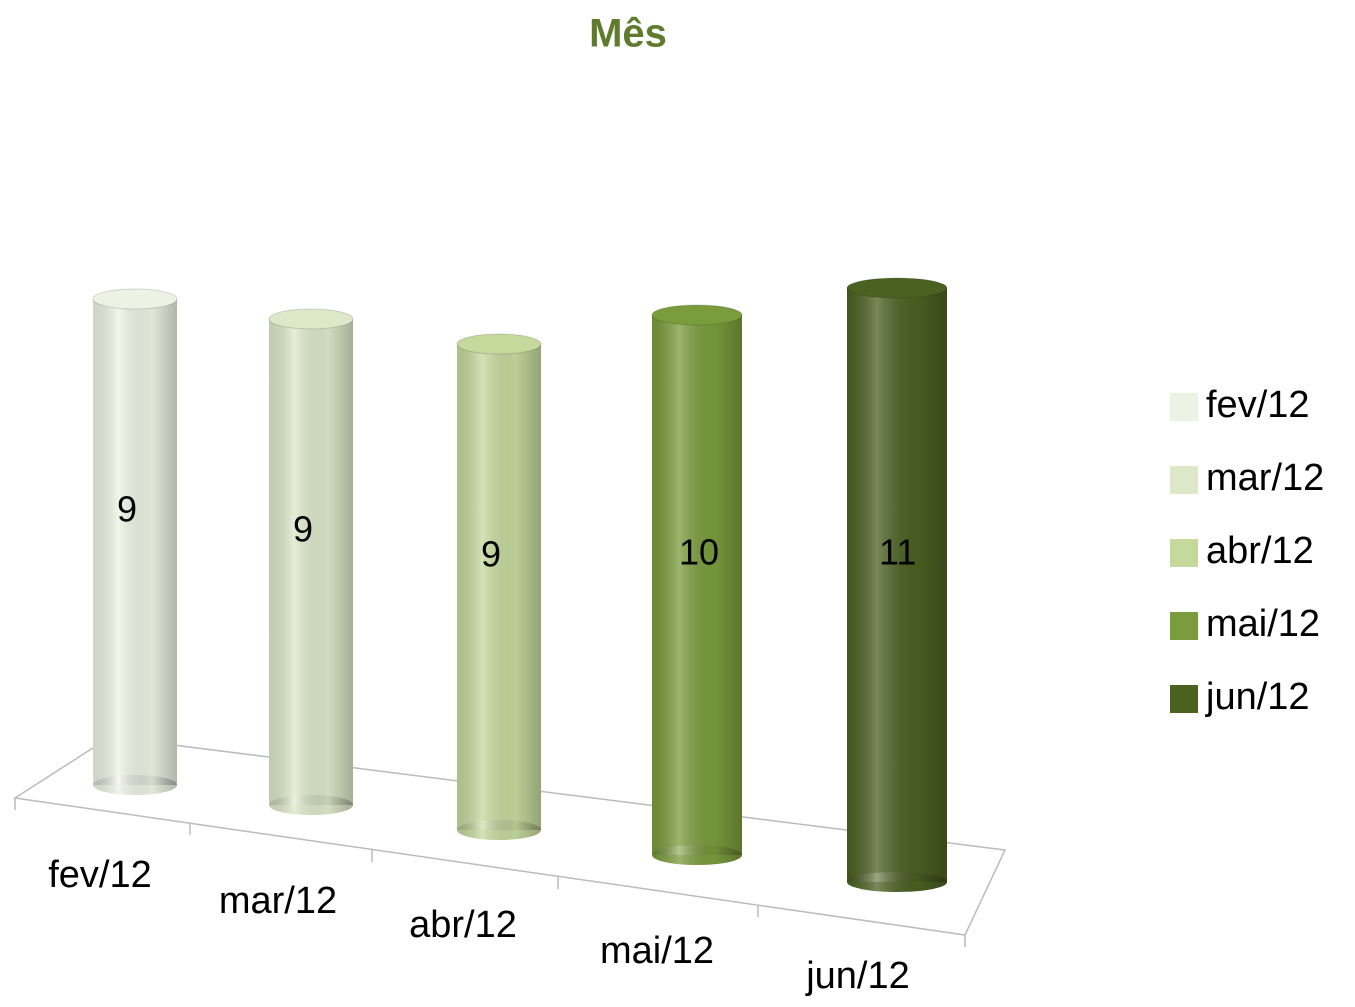  What do you see at coordinates (857, 976) in the screenshot?
I see `x-tick-label: jun/12` at bounding box center [857, 976].